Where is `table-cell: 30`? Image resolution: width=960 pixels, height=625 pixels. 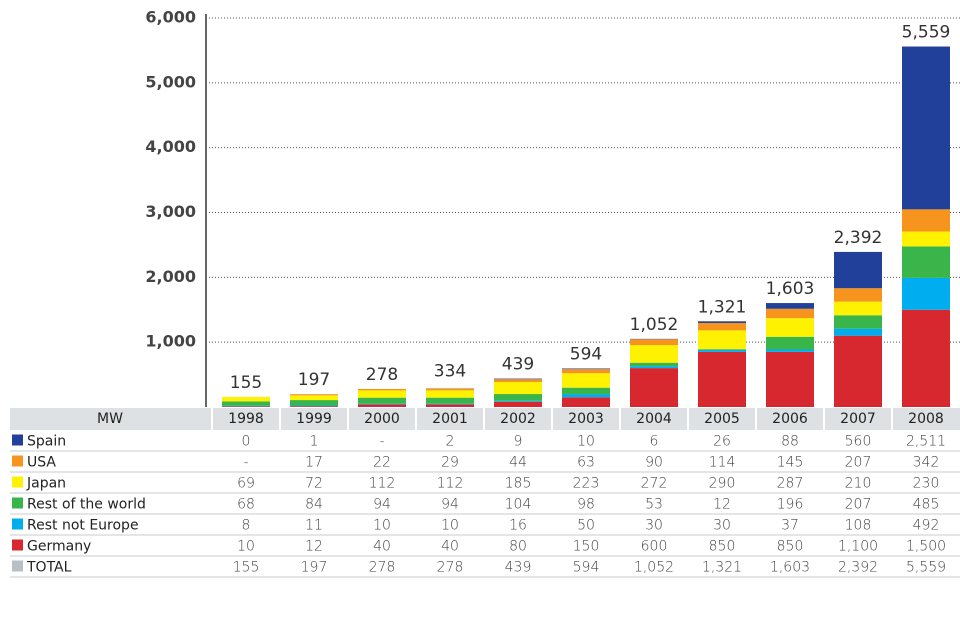
table-cell: 30 is located at coordinates (654, 526).